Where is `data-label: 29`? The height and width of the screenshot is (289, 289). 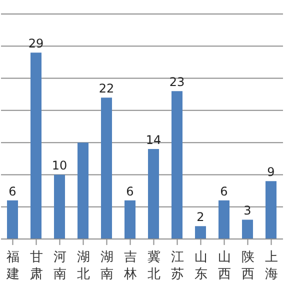 data-label: 29 is located at coordinates (36, 43).